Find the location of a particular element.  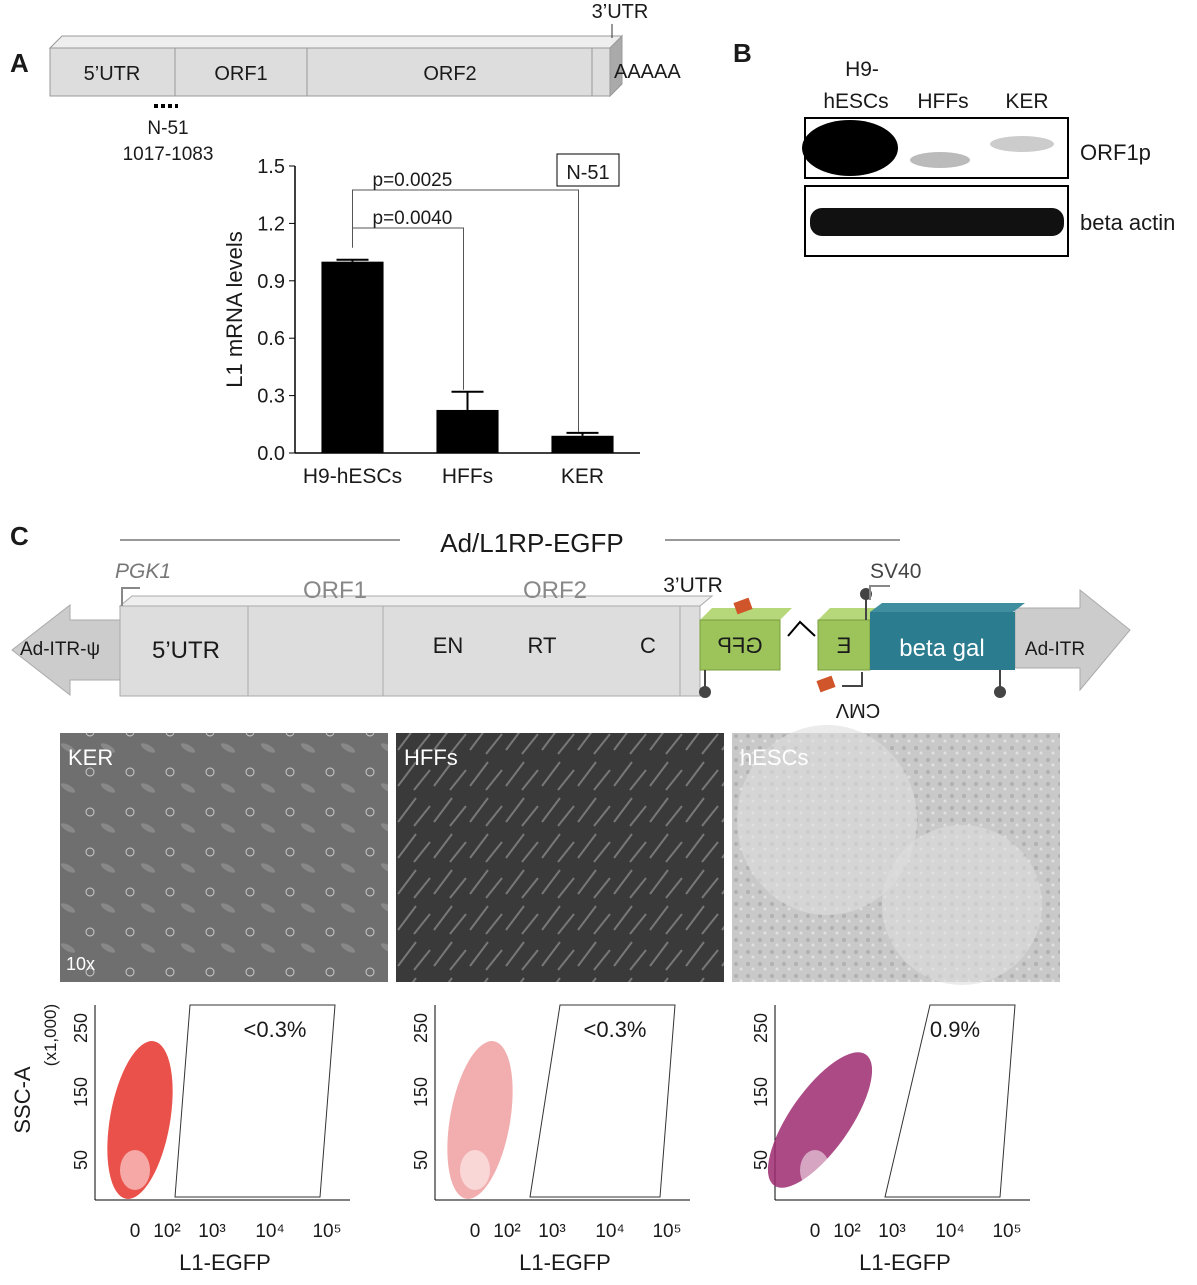

p-value: p=0.0025 is located at coordinates (413, 180).